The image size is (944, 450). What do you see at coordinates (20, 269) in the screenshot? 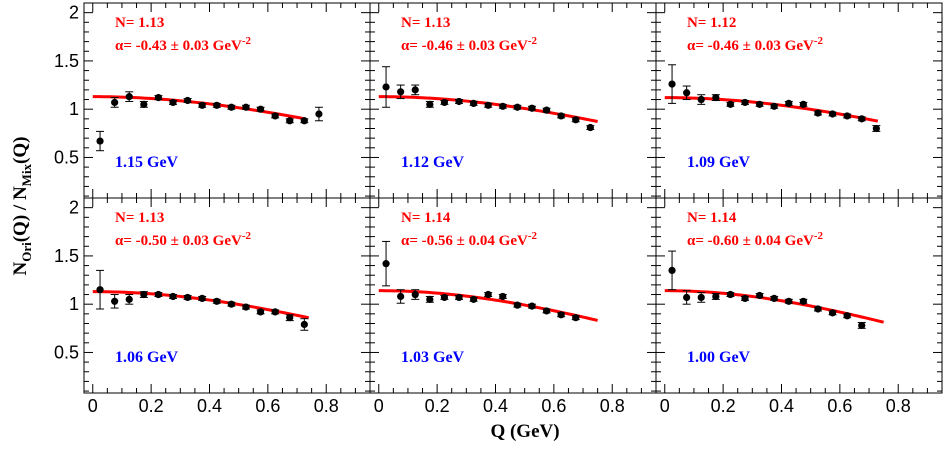
I see `y-axis-title-n1: N` at bounding box center [20, 269].